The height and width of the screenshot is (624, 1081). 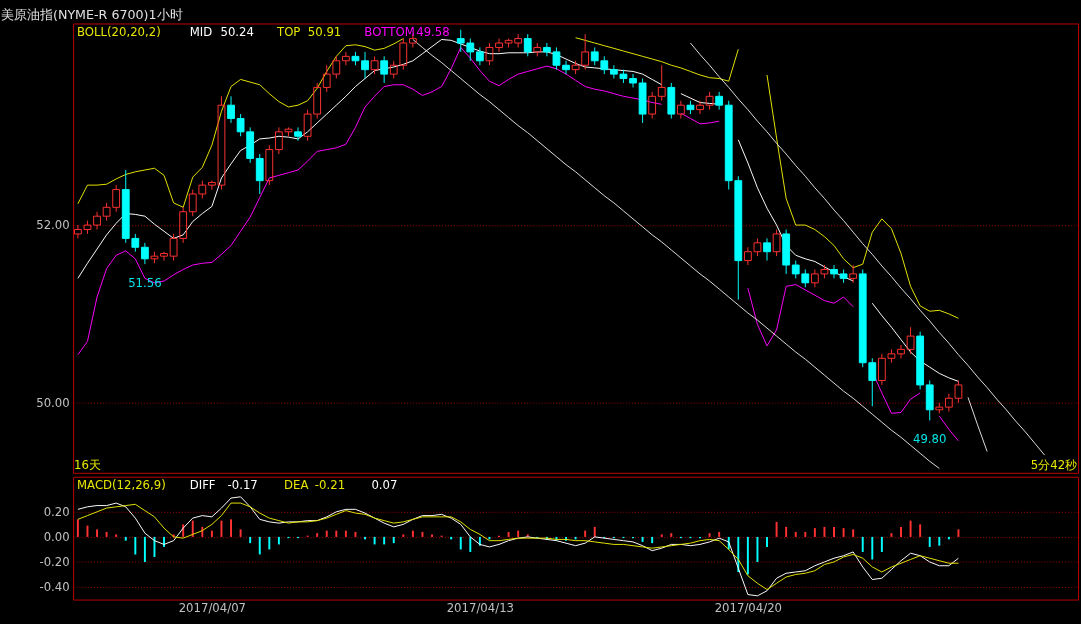 What do you see at coordinates (929, 438) in the screenshot?
I see `annotation: 49.80` at bounding box center [929, 438].